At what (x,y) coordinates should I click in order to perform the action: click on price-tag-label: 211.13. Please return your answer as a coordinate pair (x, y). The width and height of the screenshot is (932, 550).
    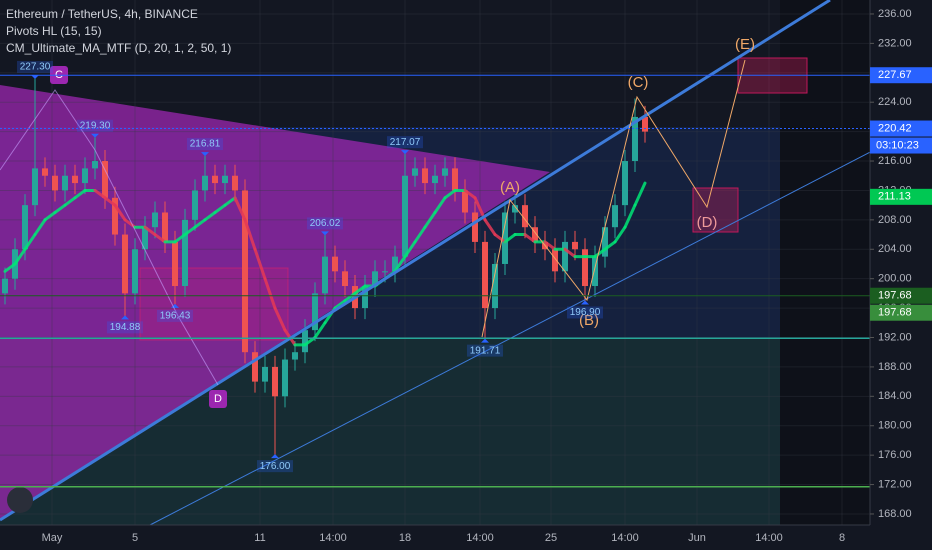
    Looking at the image, I should click on (894, 197).